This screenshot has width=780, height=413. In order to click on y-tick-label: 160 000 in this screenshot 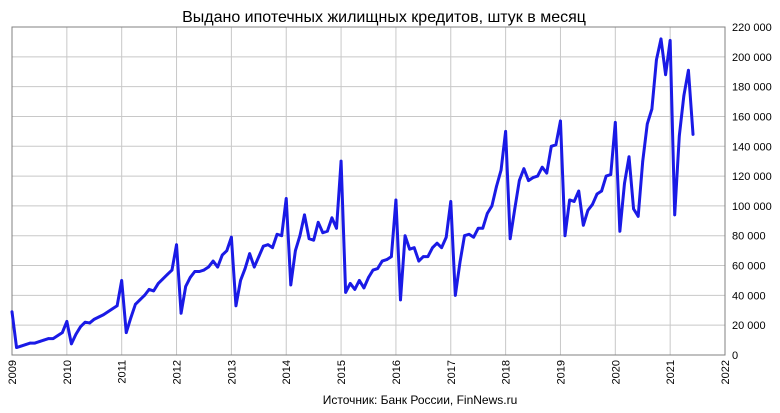, I will do `click(752, 117)`.